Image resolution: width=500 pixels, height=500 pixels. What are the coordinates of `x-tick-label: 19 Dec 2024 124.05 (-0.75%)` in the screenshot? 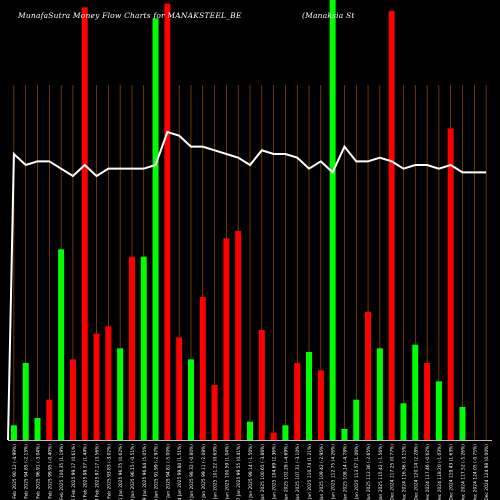 It's located at (475, 472).